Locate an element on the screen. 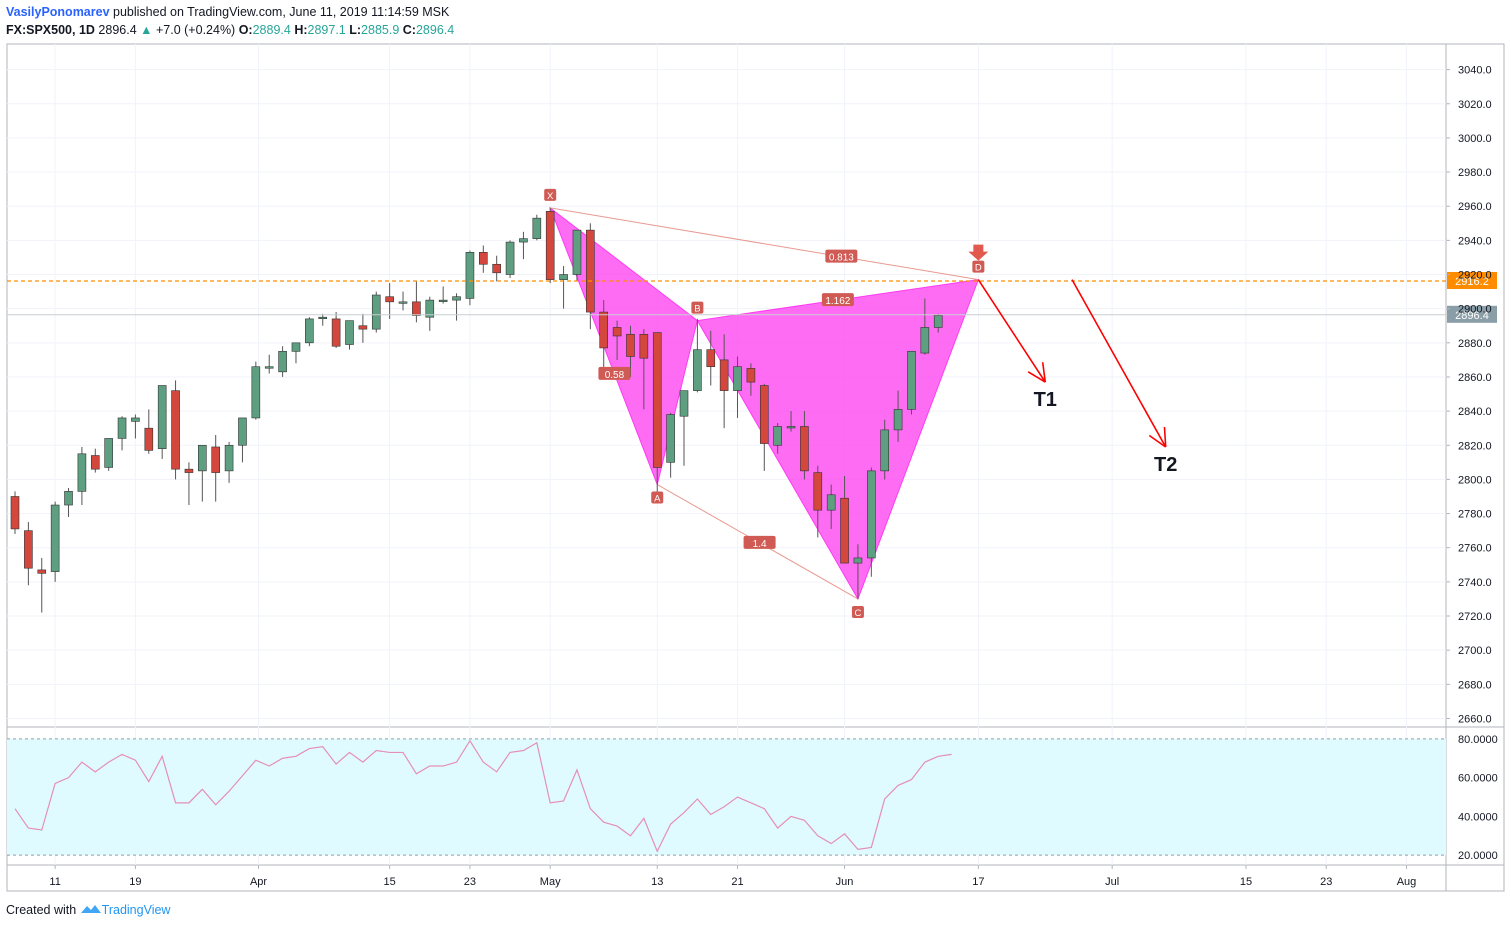  rsi-pane is located at coordinates (726, 797).